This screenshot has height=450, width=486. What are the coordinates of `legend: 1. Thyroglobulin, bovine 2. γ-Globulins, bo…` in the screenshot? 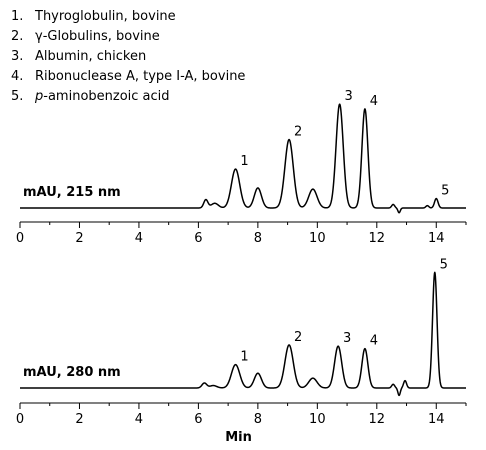 It's located at (128, 56).